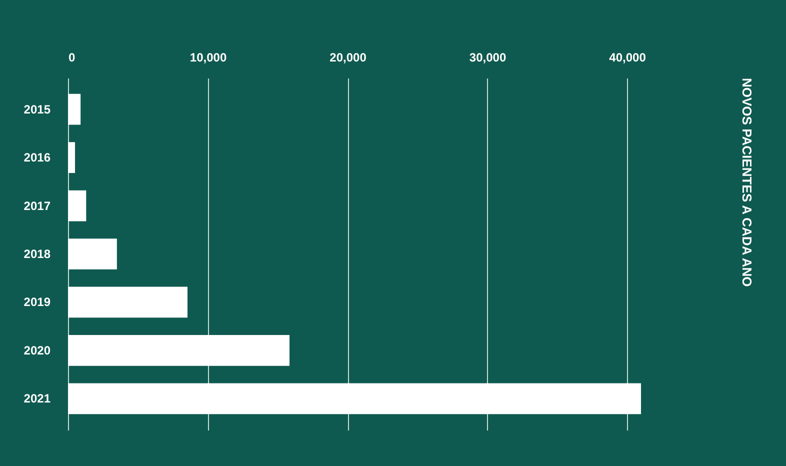 This screenshot has height=466, width=786. I want to click on y-tick-label: 2021, so click(37, 399).